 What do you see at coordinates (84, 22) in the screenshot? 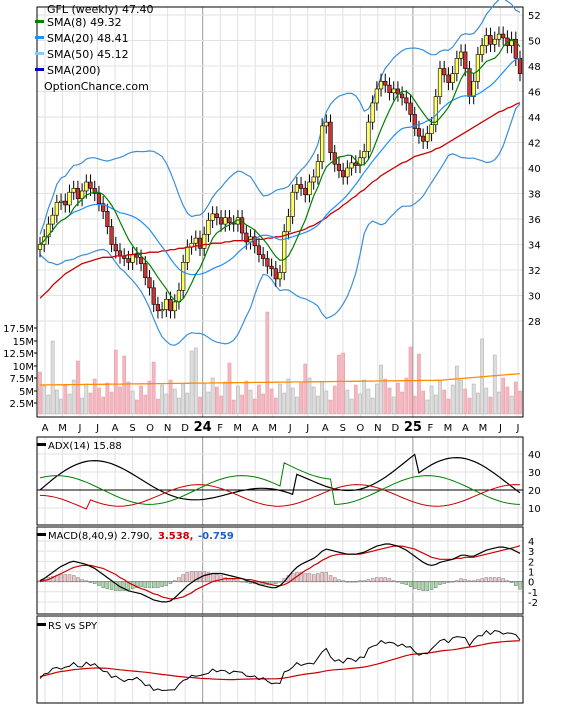
I see `sma8-label: SMA(8) 49.32` at bounding box center [84, 22].